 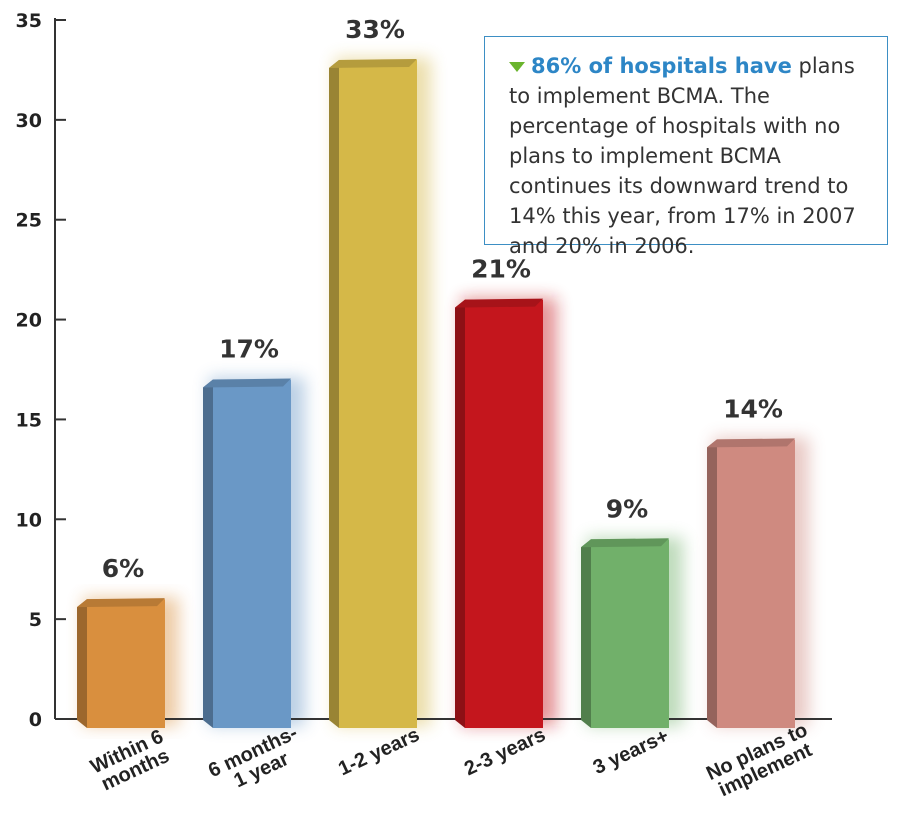 I want to click on x-tick-label: 2-3 years, so click(x=505, y=752).